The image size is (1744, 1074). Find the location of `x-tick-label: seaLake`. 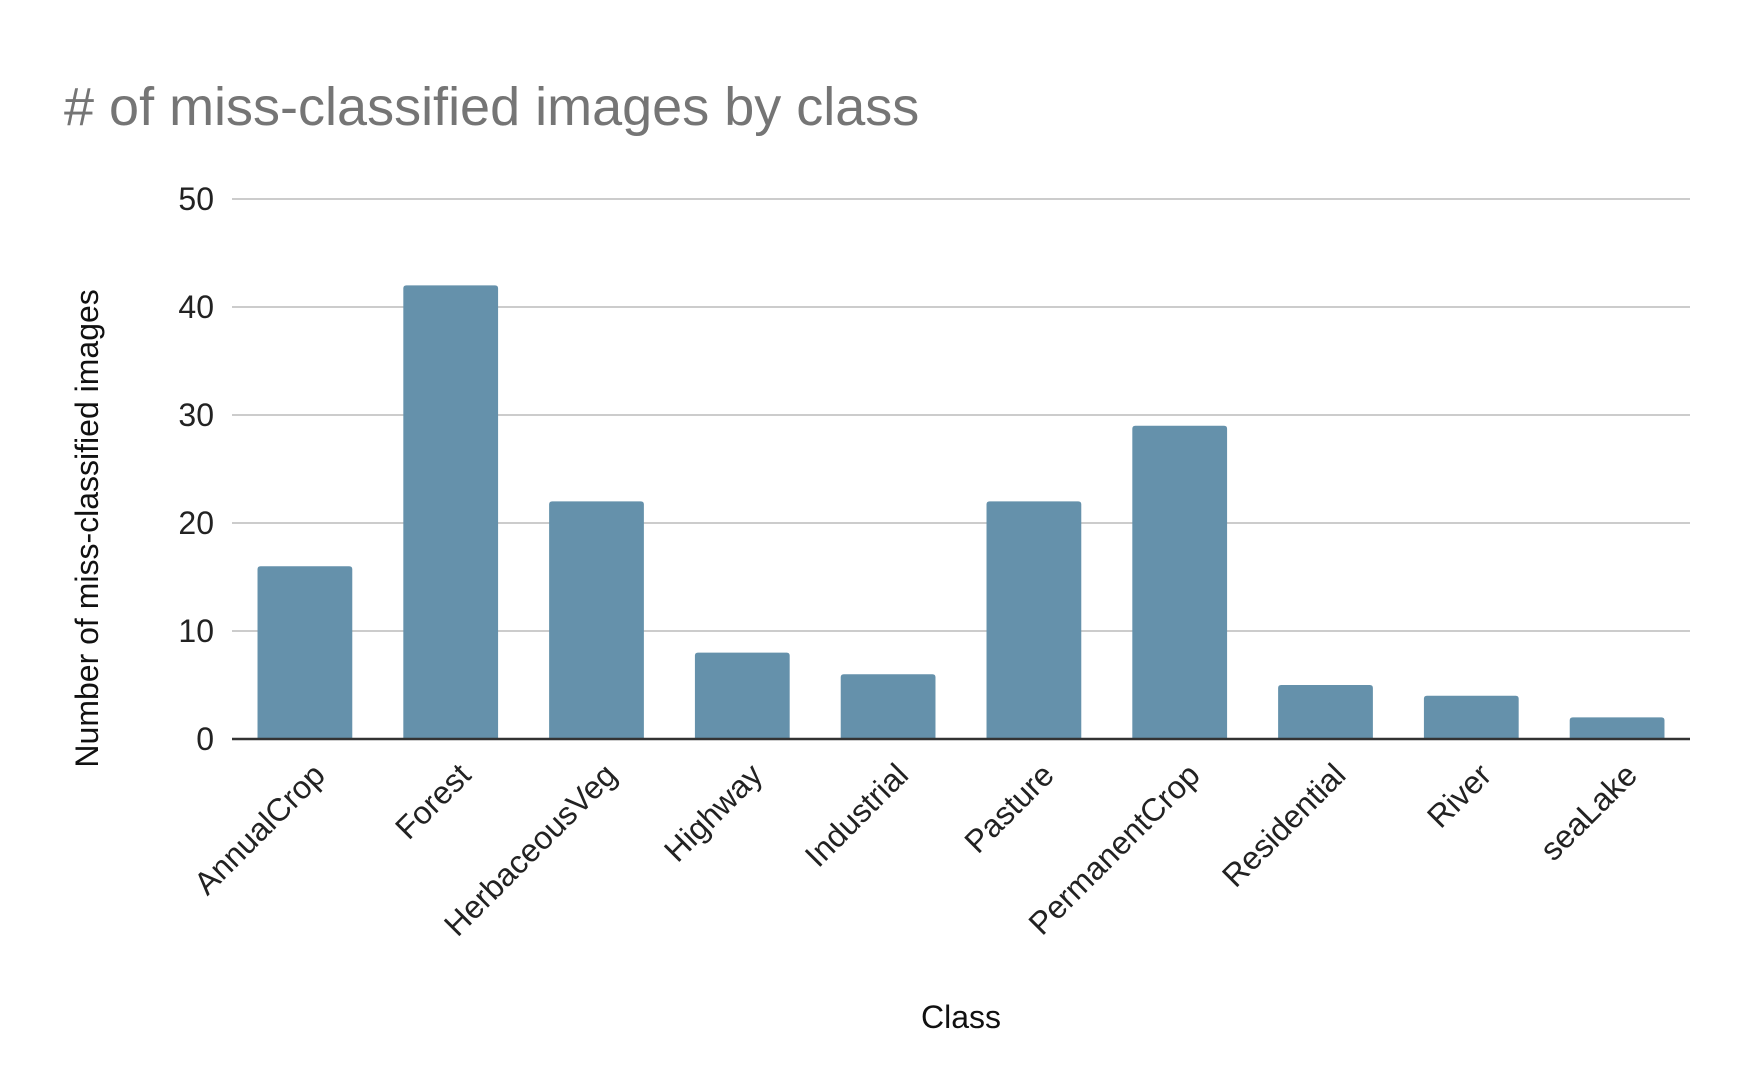

x-tick-label: seaLake is located at coordinates (1588, 811).